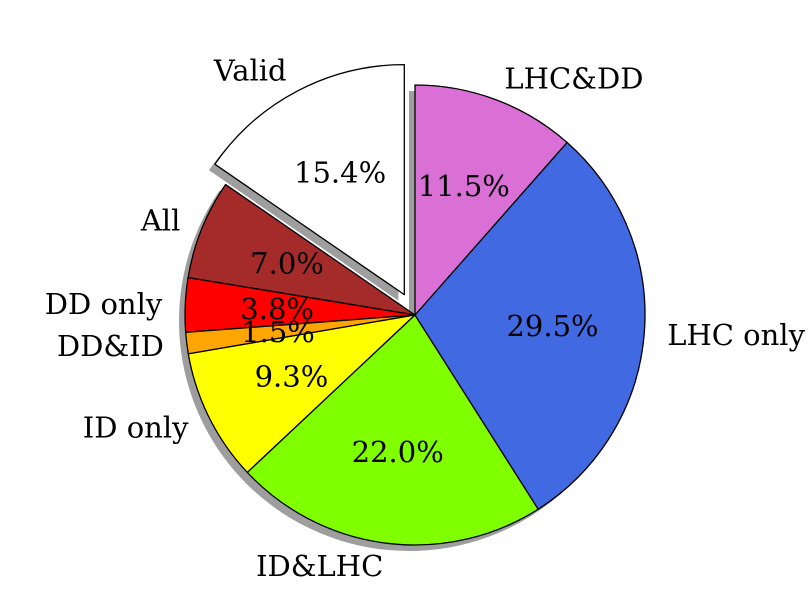  What do you see at coordinates (160, 220) in the screenshot?
I see `slice-label-all: All` at bounding box center [160, 220].